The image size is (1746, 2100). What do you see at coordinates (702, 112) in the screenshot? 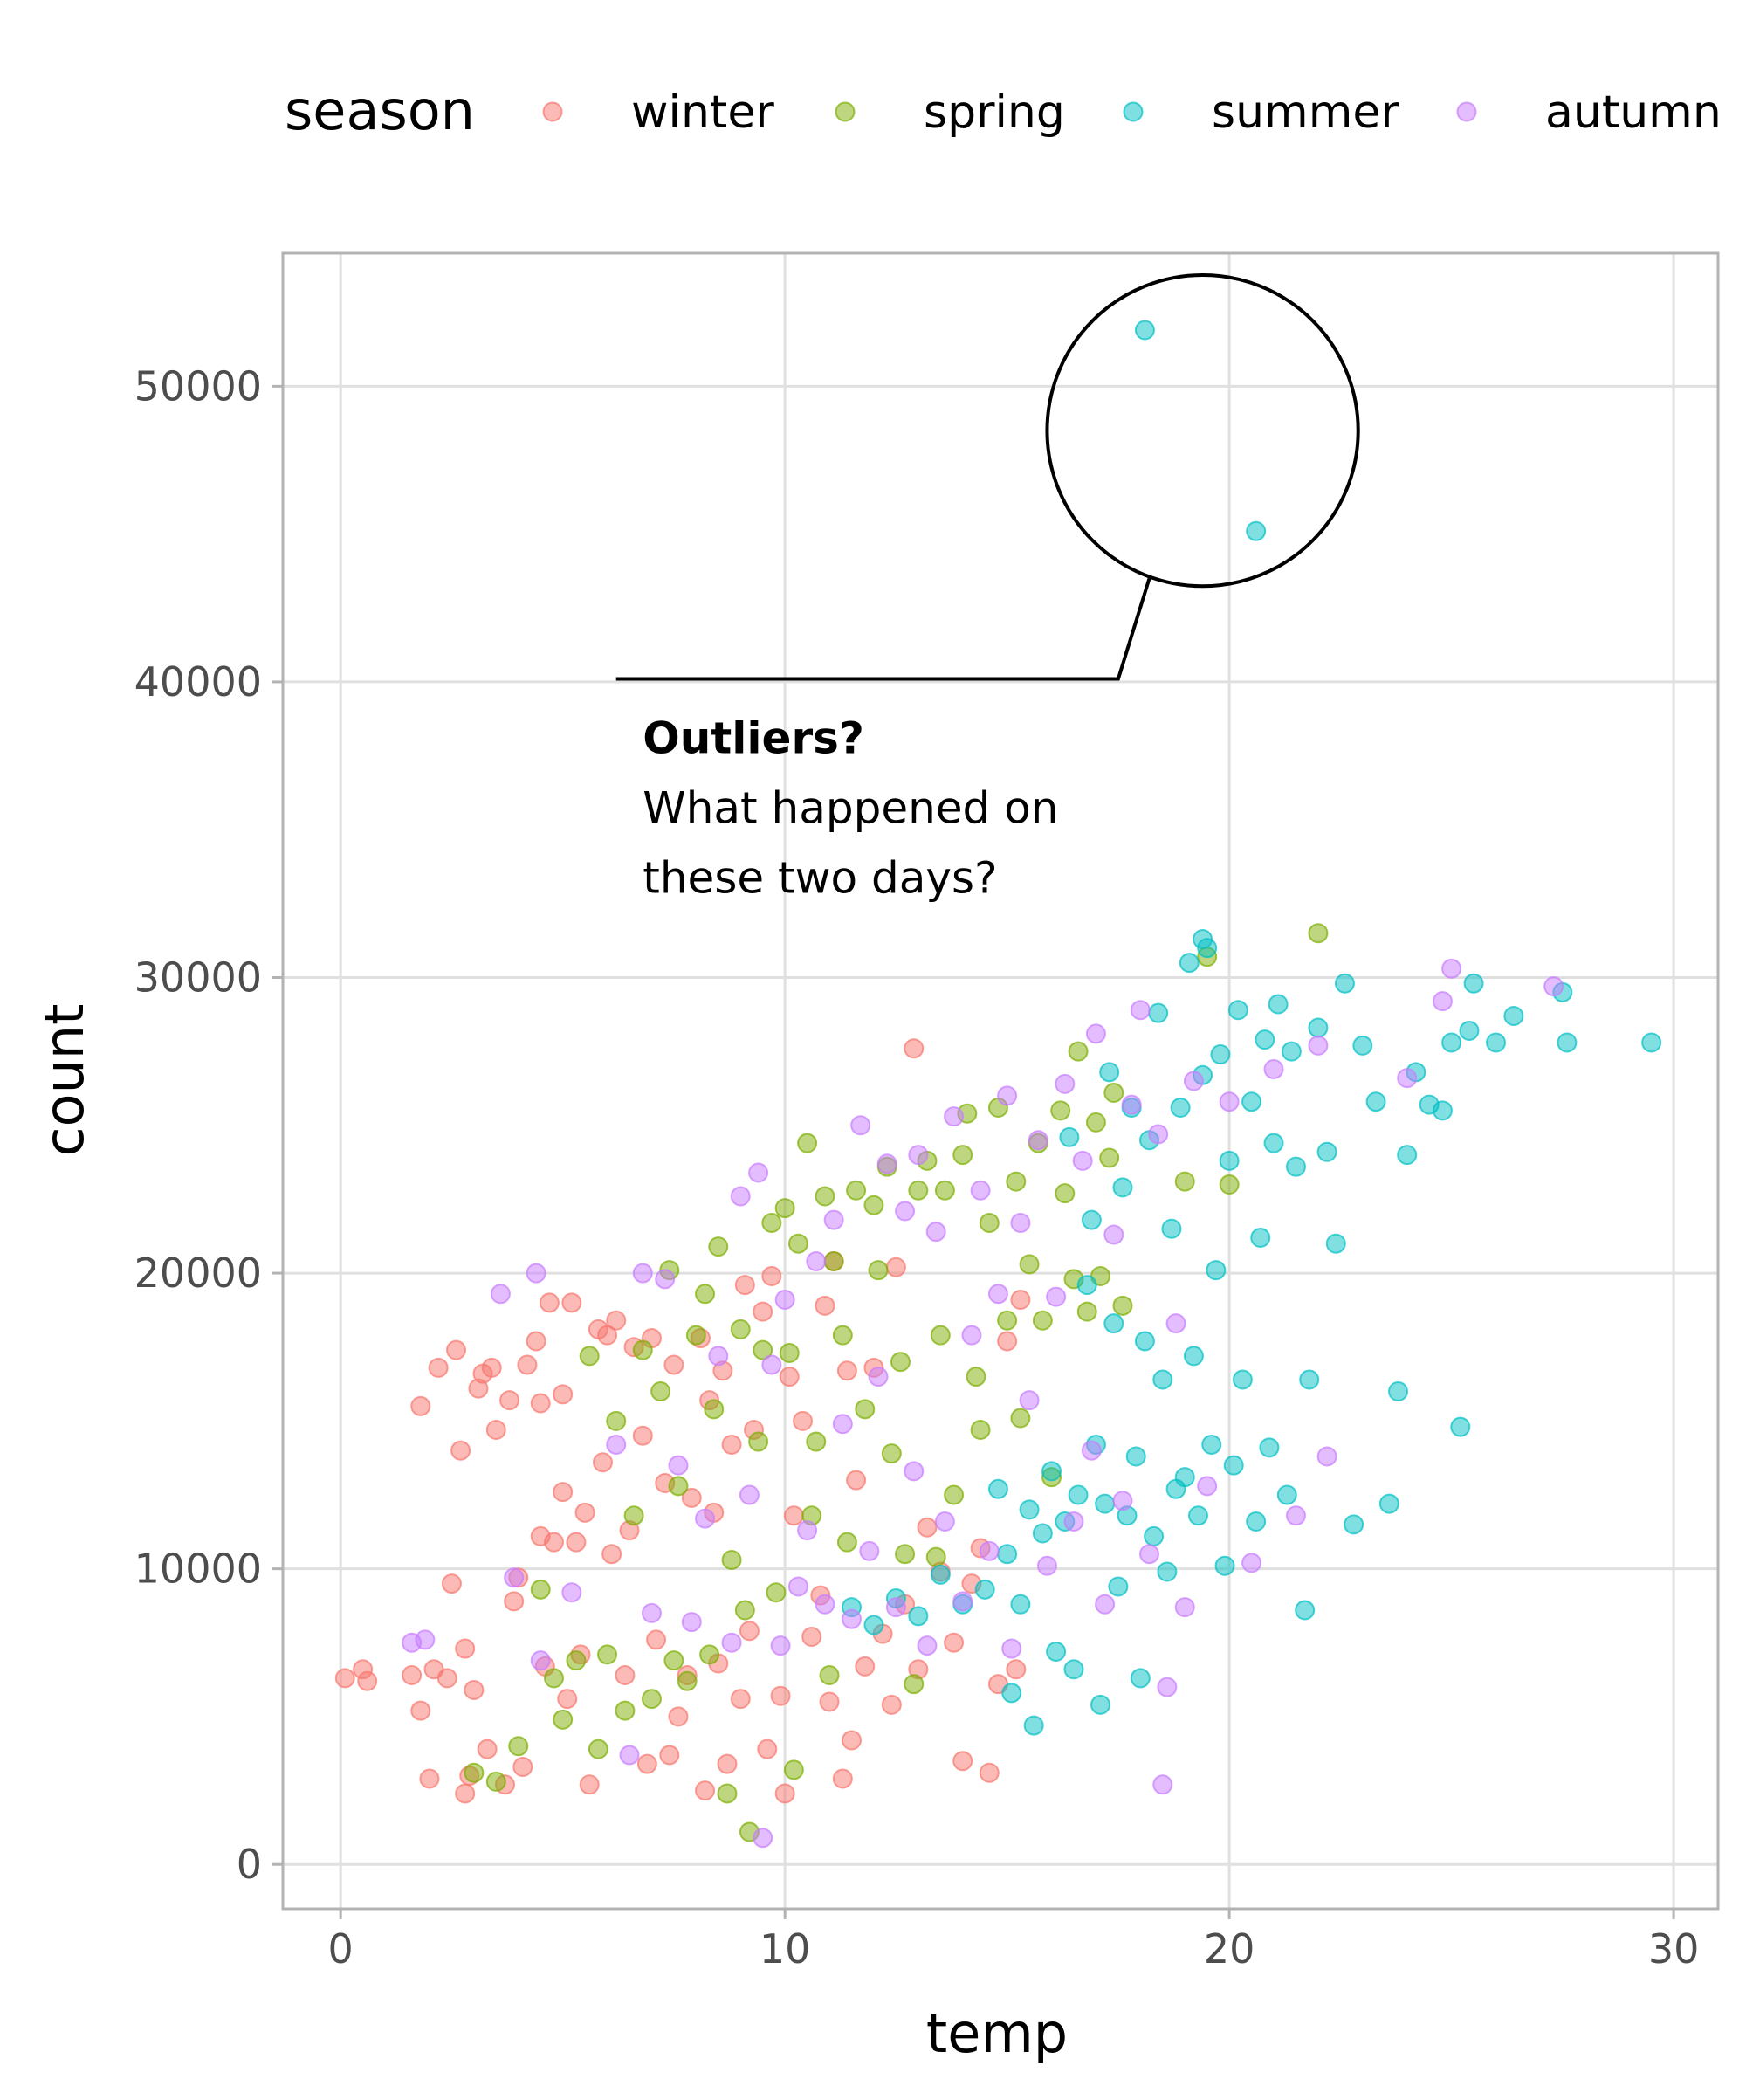
I see `legend-label-winter: winter` at bounding box center [702, 112].